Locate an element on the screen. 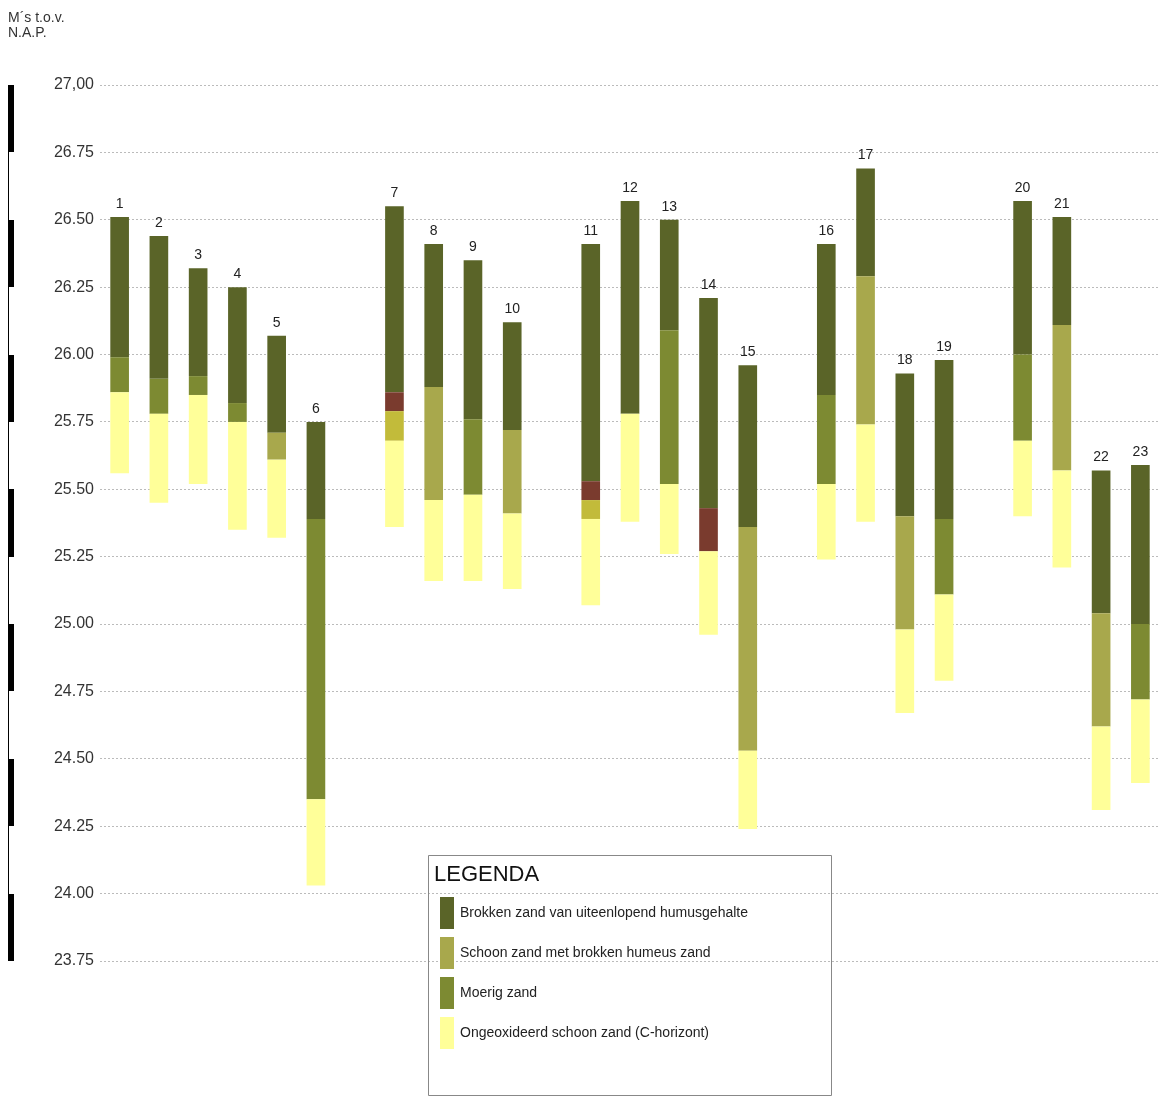  x-tick-label: 10 is located at coordinates (512, 308).